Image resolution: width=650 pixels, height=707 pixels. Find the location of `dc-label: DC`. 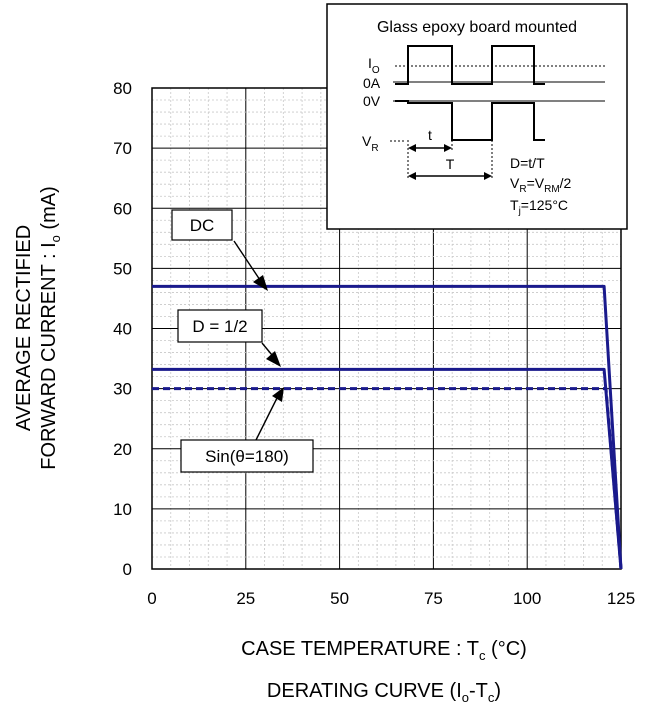

dc-label: DC is located at coordinates (202, 225).